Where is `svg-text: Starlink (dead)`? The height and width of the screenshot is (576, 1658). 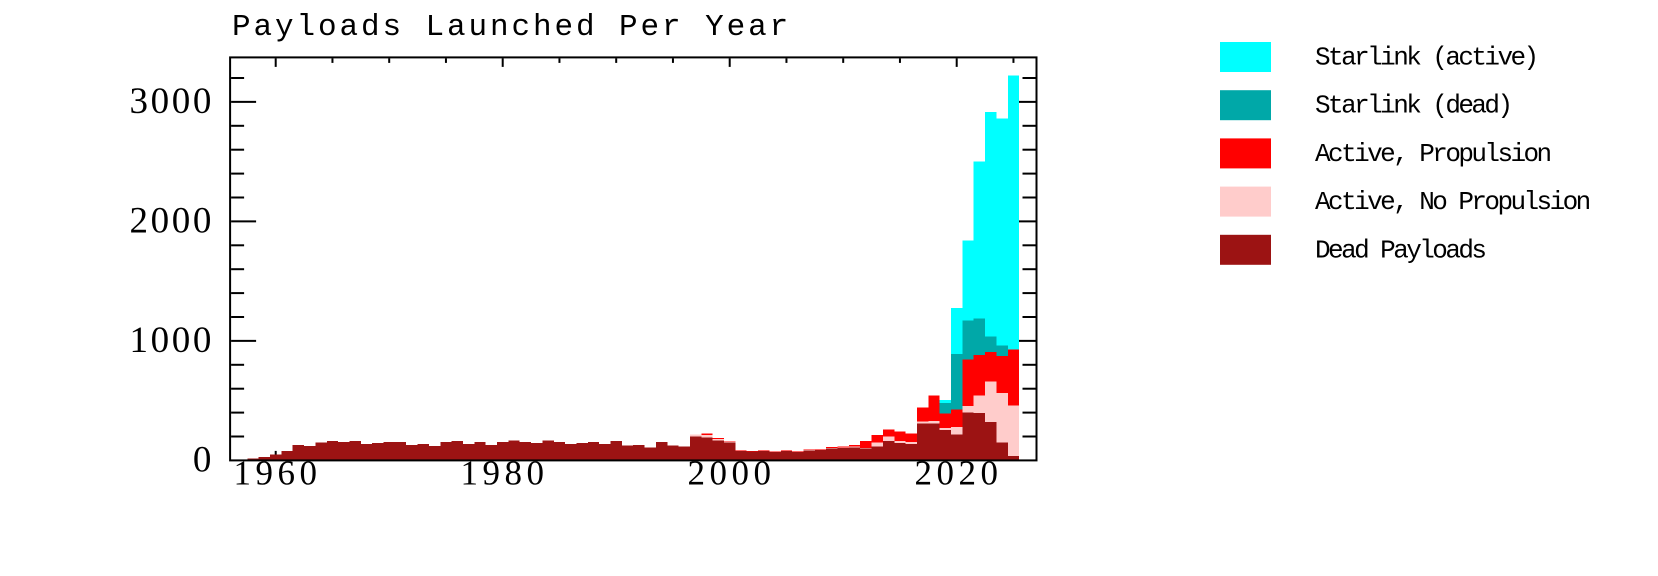
svg-text: Starlink (dead) is located at coordinates (1413, 106).